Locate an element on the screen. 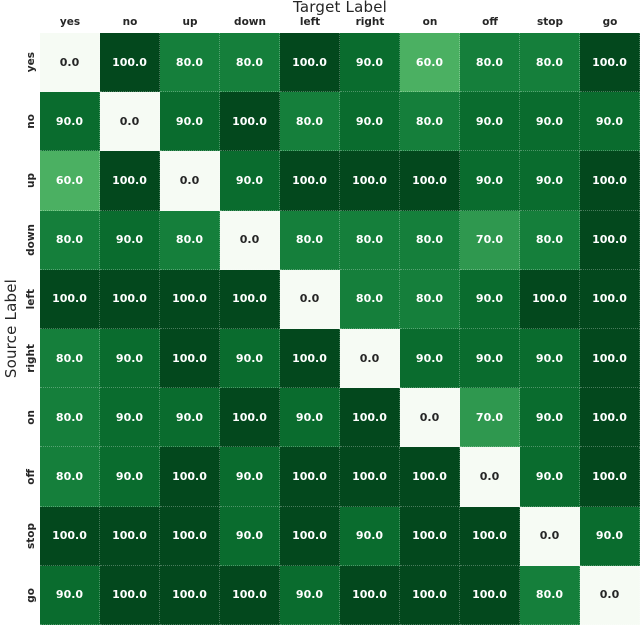 Image resolution: width=640 pixels, height=625 pixels. y-tick-label: down is located at coordinates (30, 240).